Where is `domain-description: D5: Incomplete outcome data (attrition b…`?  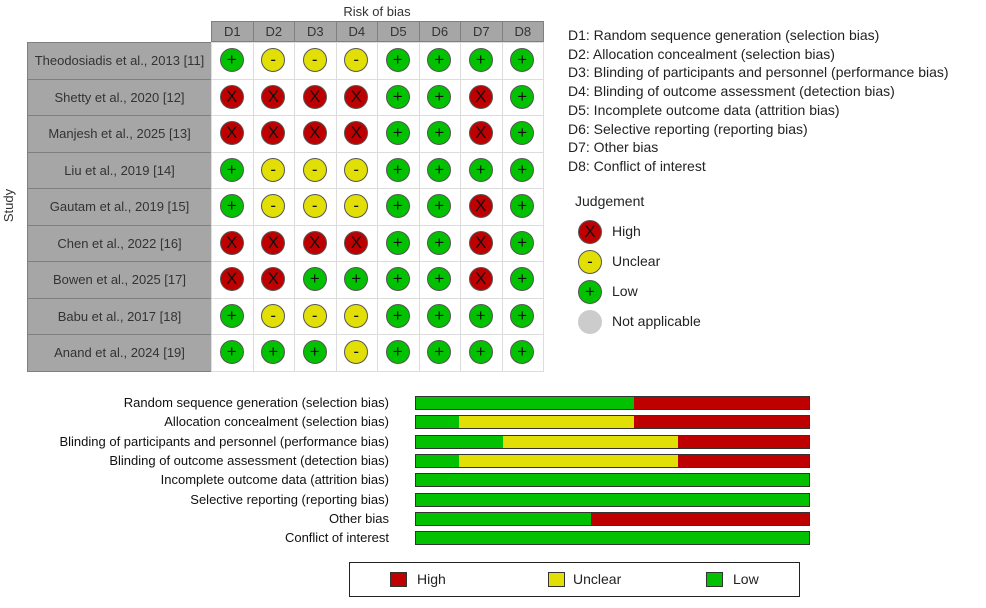
domain-description: D5: Incomplete outcome data (attrition b… is located at coordinates (704, 109).